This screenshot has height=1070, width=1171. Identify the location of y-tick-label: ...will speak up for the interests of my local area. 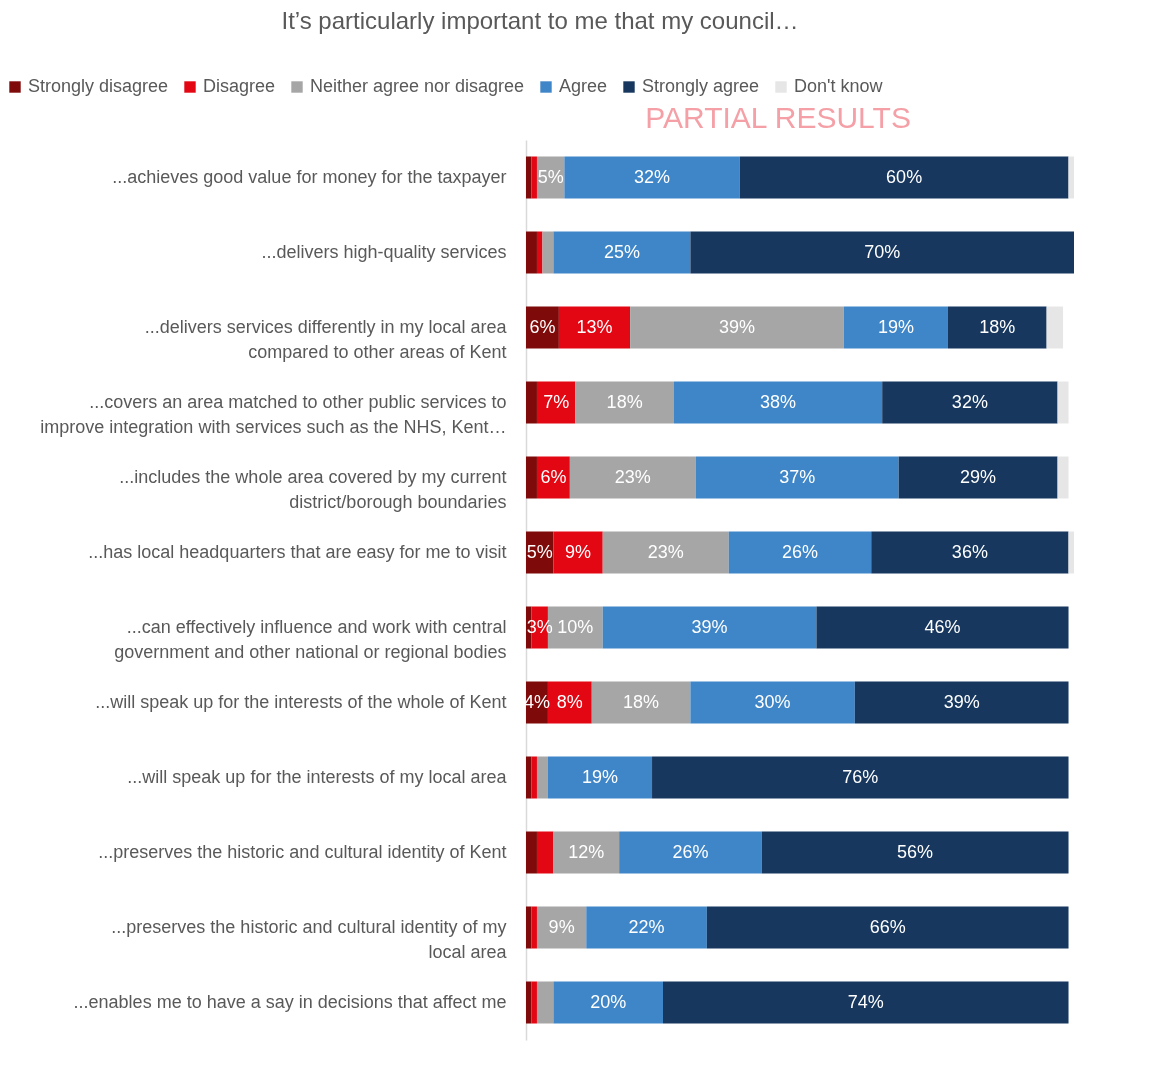
(317, 776).